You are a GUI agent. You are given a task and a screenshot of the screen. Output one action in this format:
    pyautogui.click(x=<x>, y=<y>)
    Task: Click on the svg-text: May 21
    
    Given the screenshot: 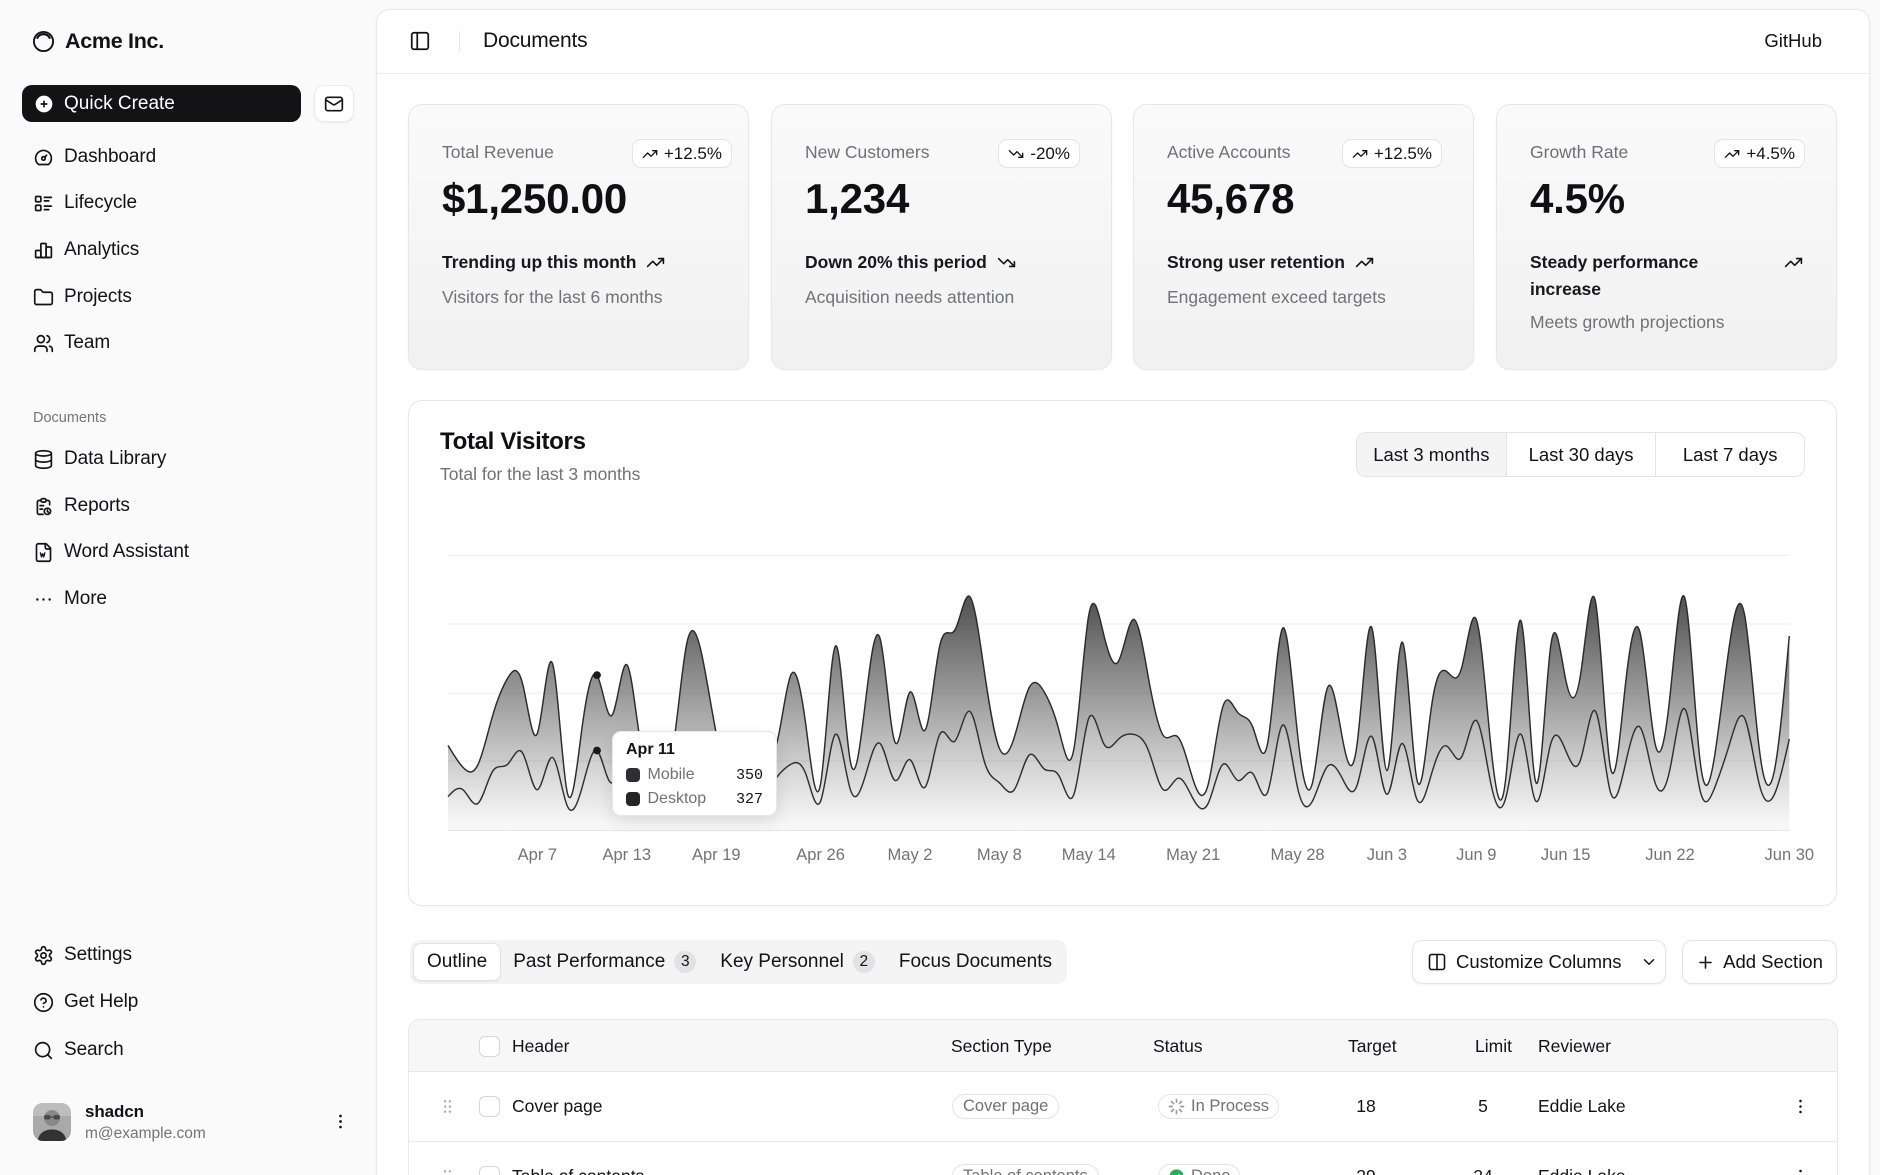 What is the action you would take?
    pyautogui.click(x=1193, y=855)
    